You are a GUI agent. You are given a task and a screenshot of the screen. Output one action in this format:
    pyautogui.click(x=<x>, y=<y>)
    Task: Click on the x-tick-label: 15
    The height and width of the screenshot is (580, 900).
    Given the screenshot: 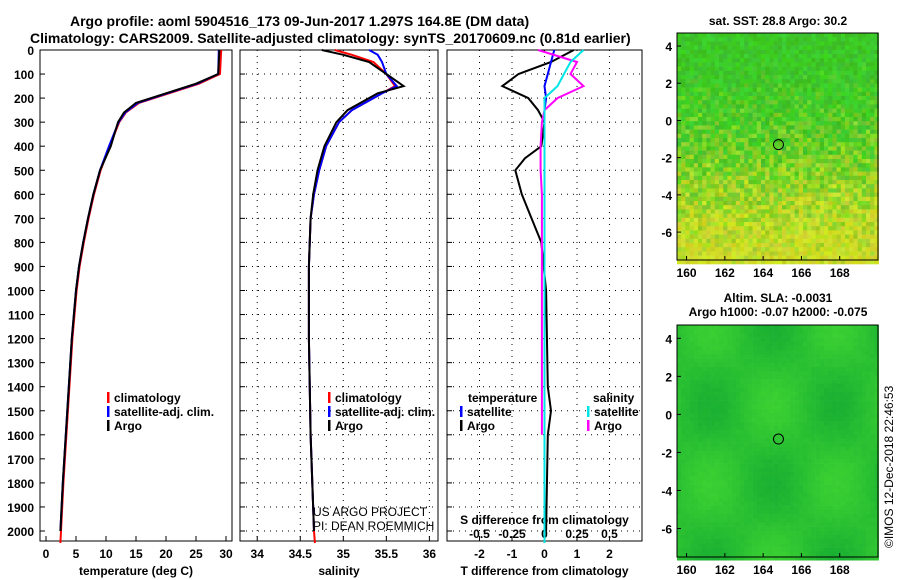 What is the action you would take?
    pyautogui.click(x=136, y=554)
    